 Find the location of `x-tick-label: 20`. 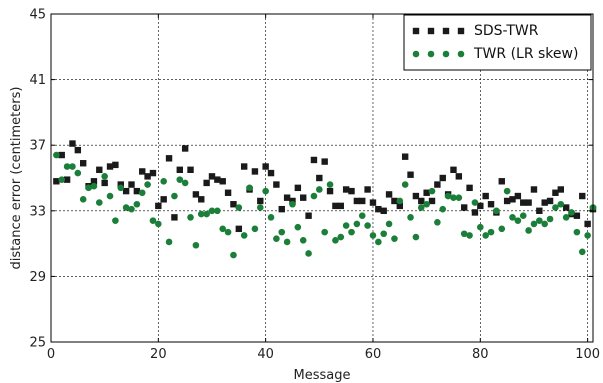

x-tick-label: 20 is located at coordinates (158, 354).